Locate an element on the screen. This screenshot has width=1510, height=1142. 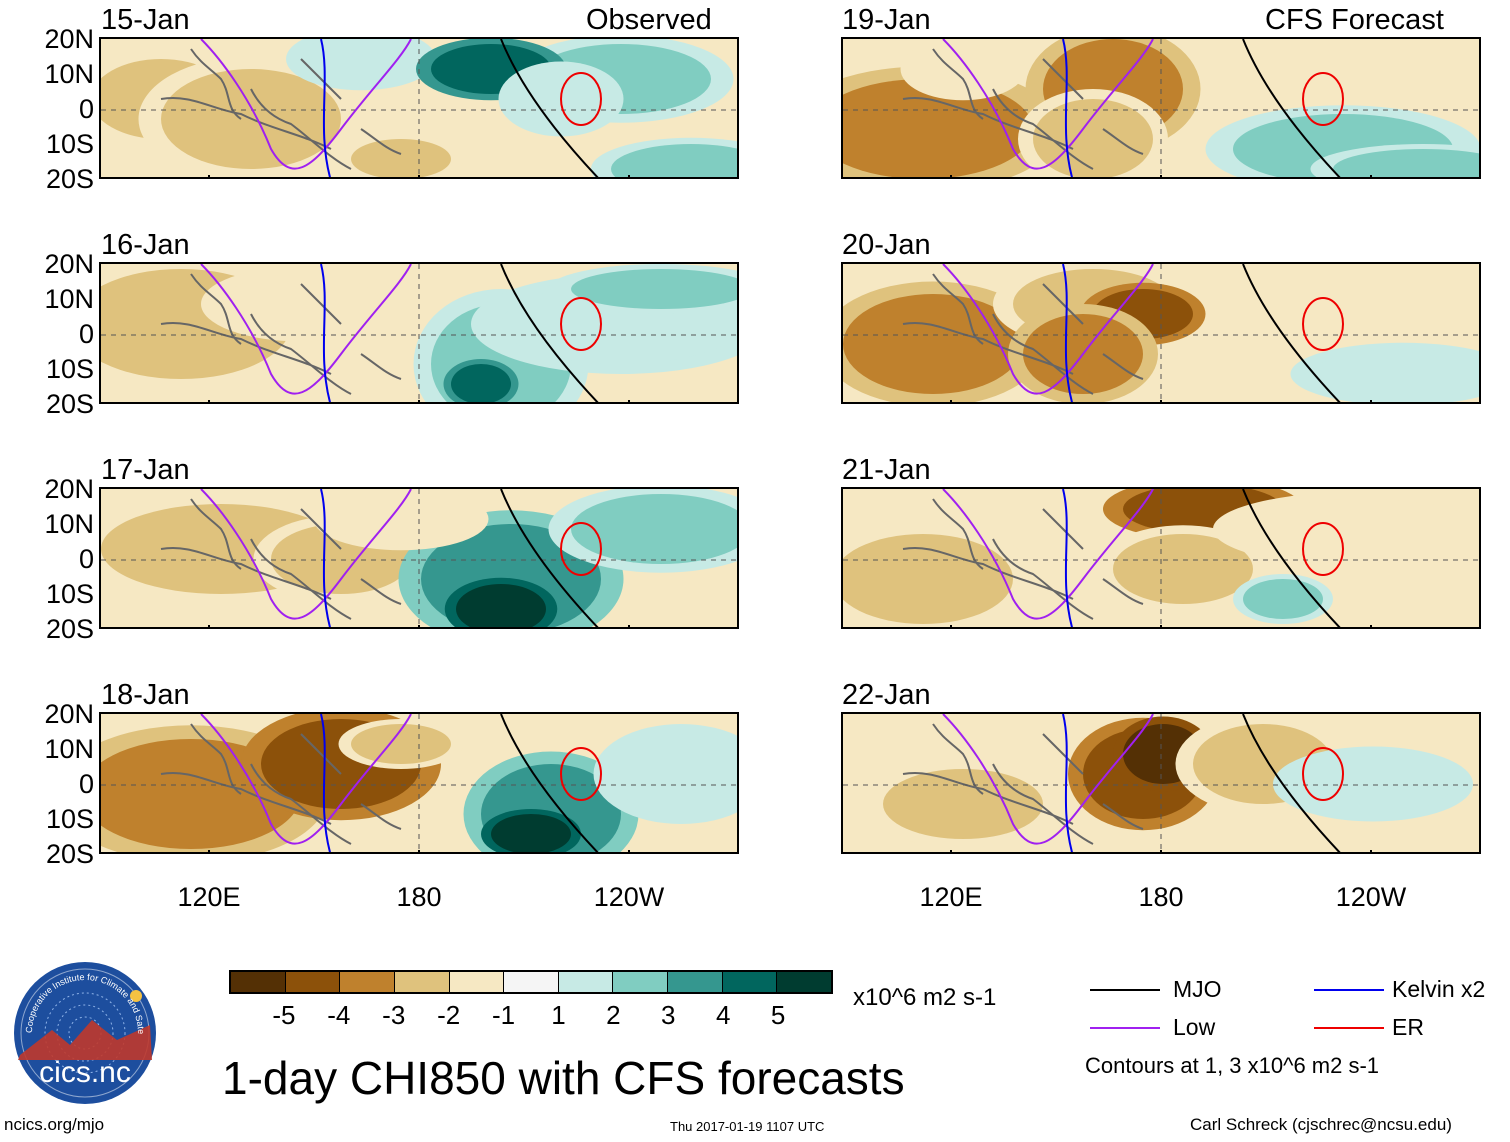
logo-text: cics.nc is located at coordinates (85, 1072).